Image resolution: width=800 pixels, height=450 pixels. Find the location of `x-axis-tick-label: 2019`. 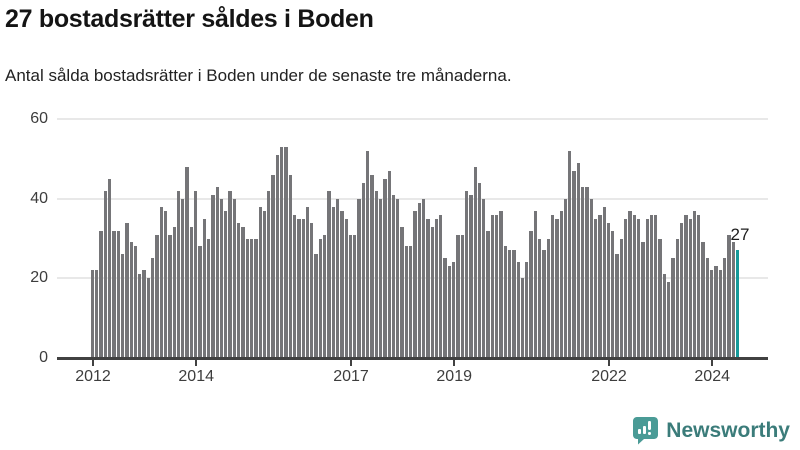

x-axis-tick-label: 2019 is located at coordinates (454, 376).